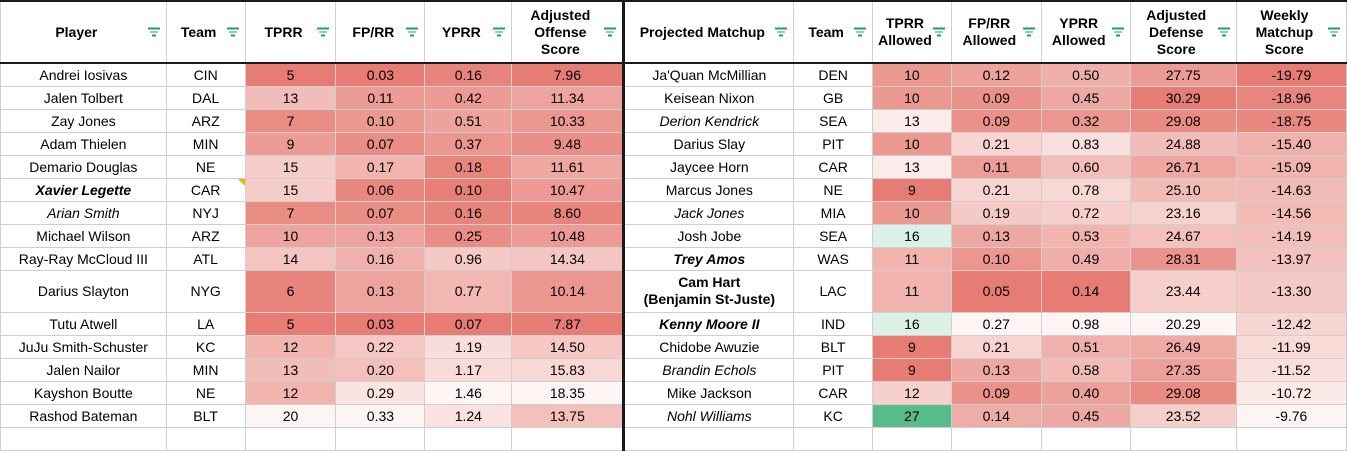 Image resolution: width=1347 pixels, height=451 pixels. I want to click on adjusted-offense-cell: 14.50, so click(568, 346).